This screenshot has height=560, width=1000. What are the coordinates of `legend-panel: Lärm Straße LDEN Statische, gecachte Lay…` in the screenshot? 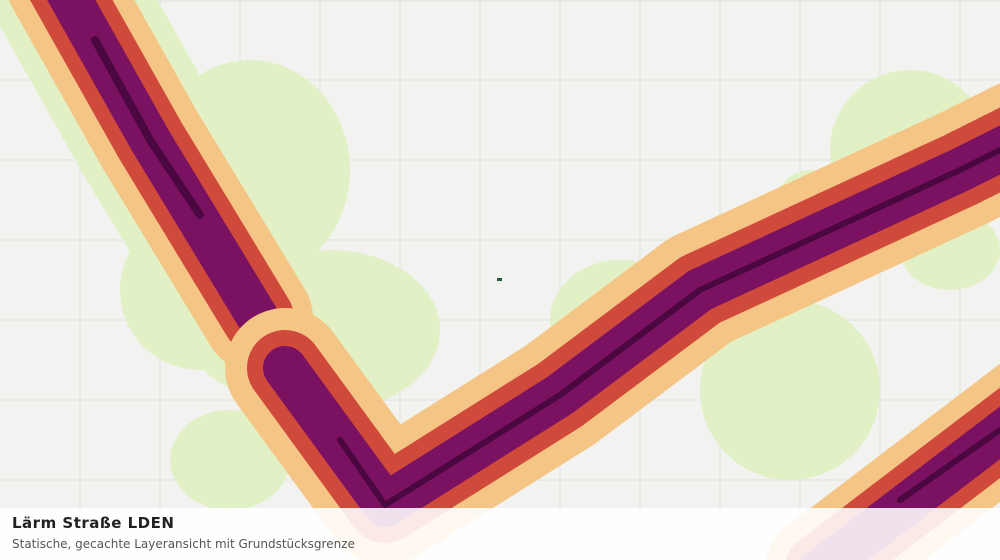 It's located at (500, 534).